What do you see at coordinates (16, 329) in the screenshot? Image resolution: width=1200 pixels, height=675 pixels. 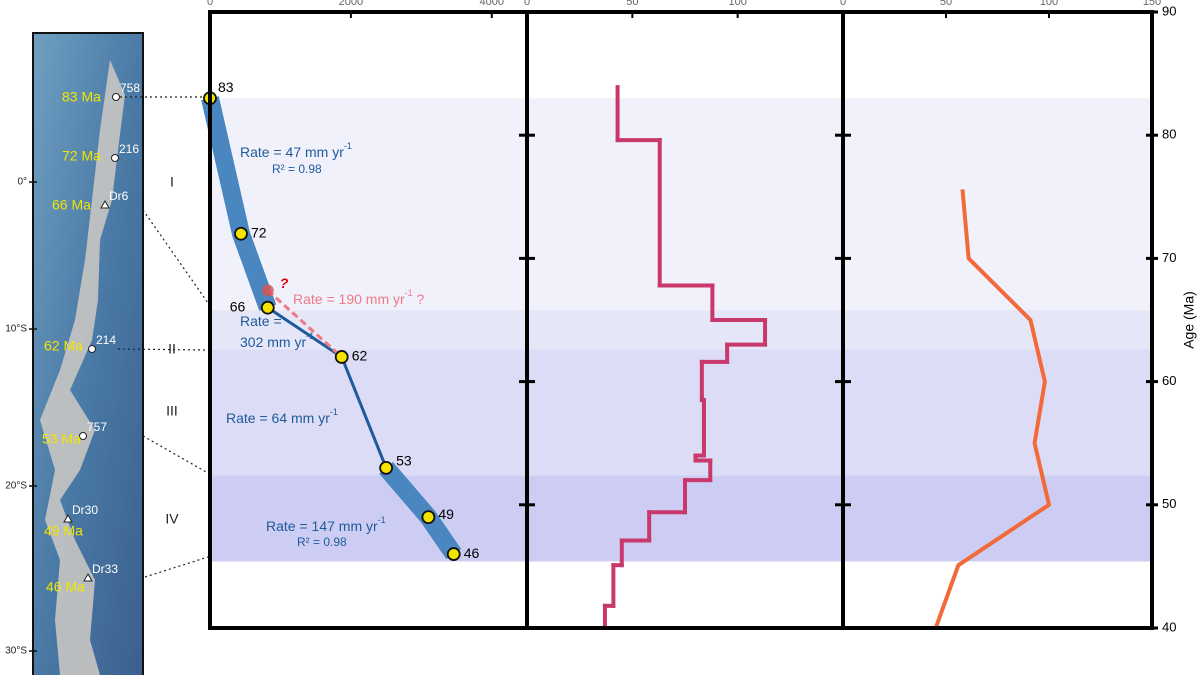 I see `latitude-label: 10°S` at bounding box center [16, 329].